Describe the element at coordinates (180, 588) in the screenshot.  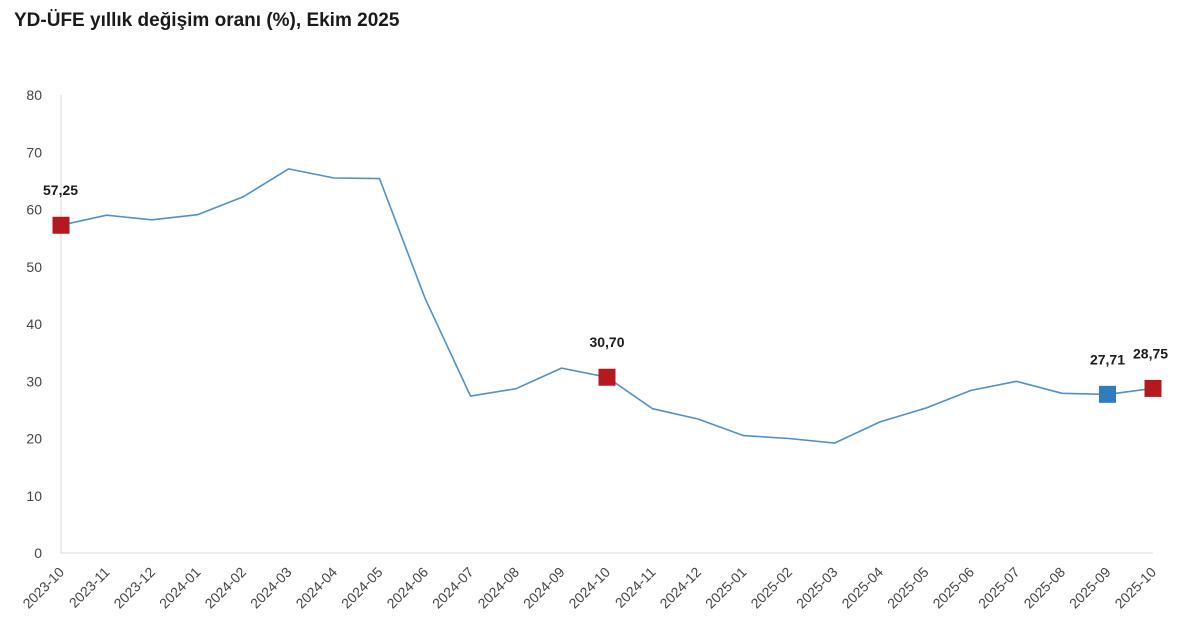
I see `x-tick-label: 2024-01` at that location.